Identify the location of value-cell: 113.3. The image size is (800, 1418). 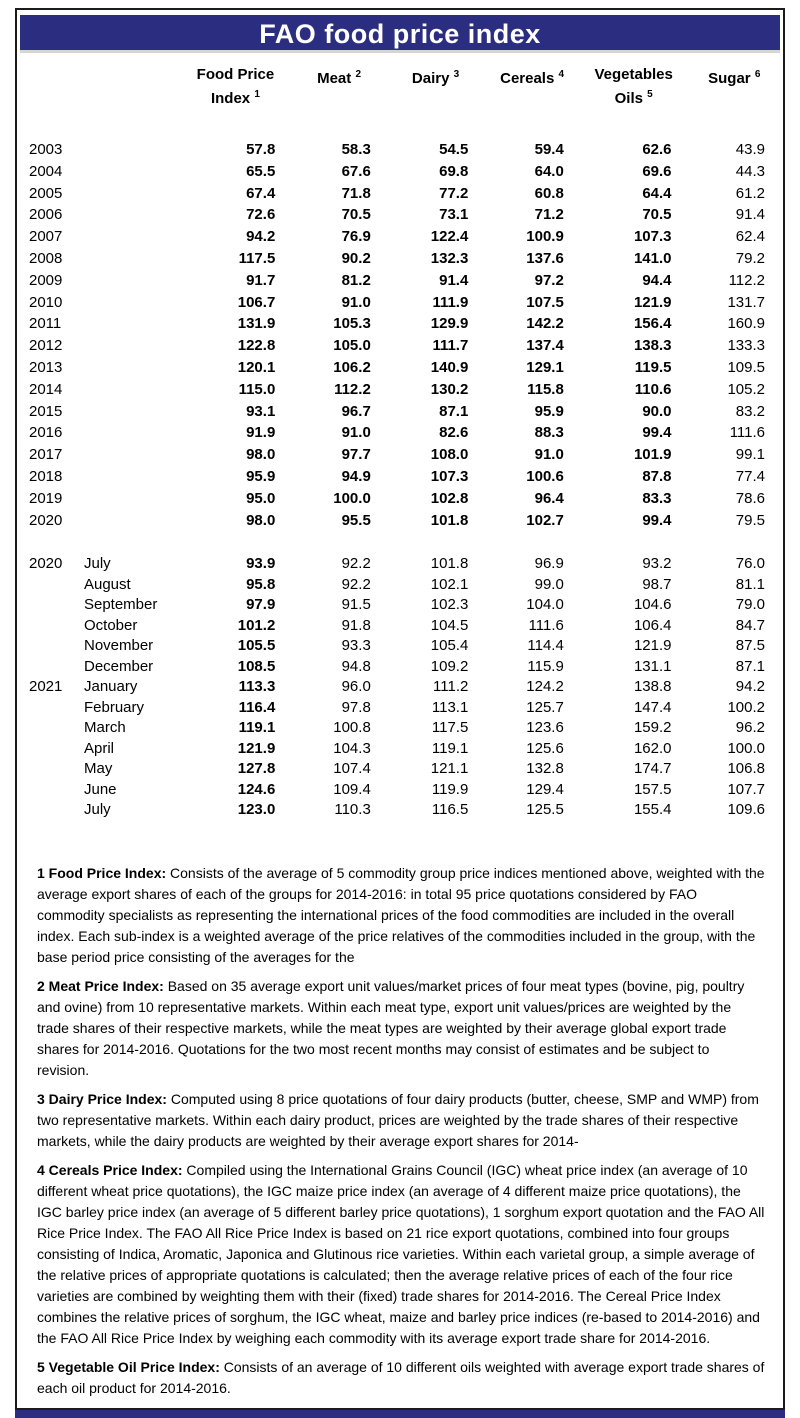
(257, 687).